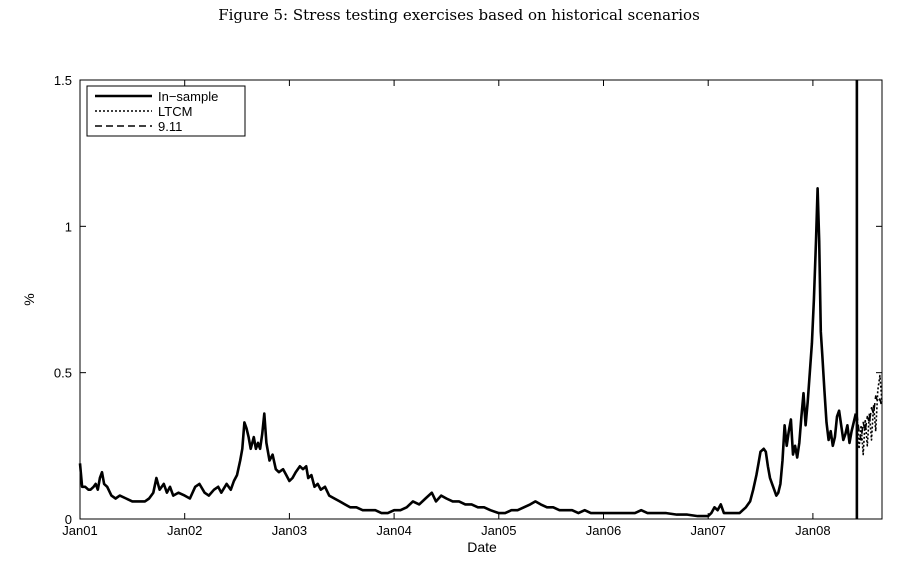  Describe the element at coordinates (63, 80) in the screenshot. I see `y-tick-label-3: 1.5` at that location.